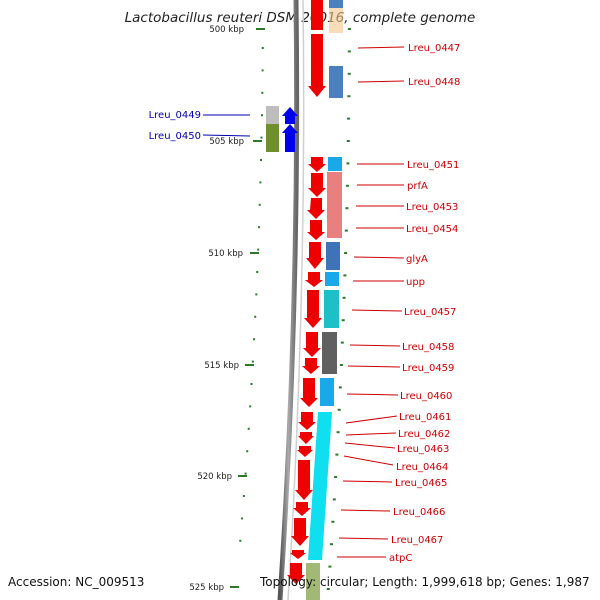  I want to click on gene-label: Lreu_0463, so click(423, 449).